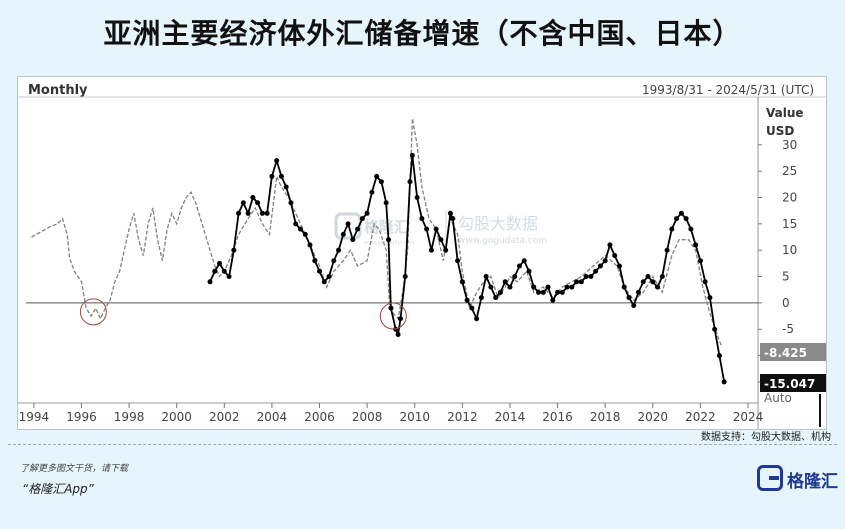 The height and width of the screenshot is (529, 845). What do you see at coordinates (789, 250) in the screenshot?
I see `y-tick-label: 10` at bounding box center [789, 250].